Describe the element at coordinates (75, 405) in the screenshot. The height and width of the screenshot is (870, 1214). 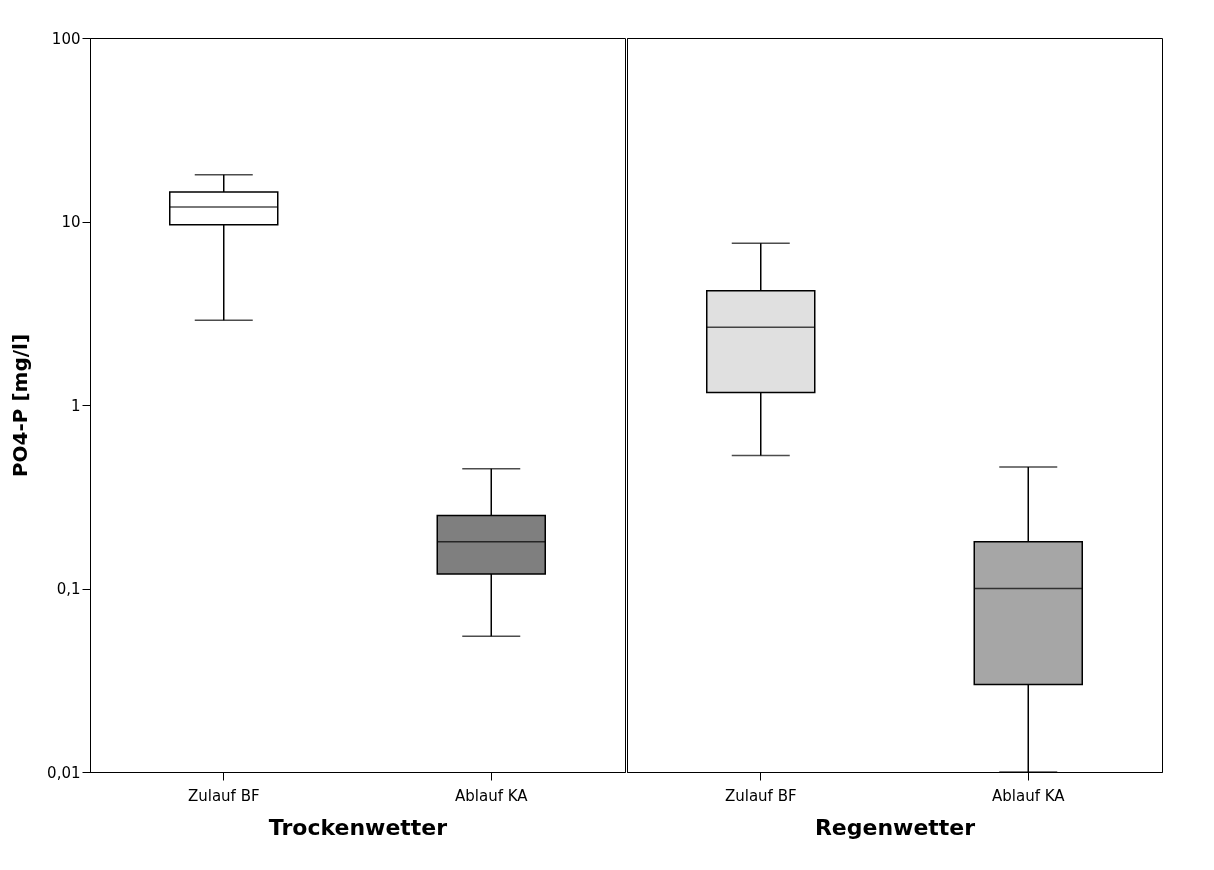
I see `y-tick-label: 1` at that location.